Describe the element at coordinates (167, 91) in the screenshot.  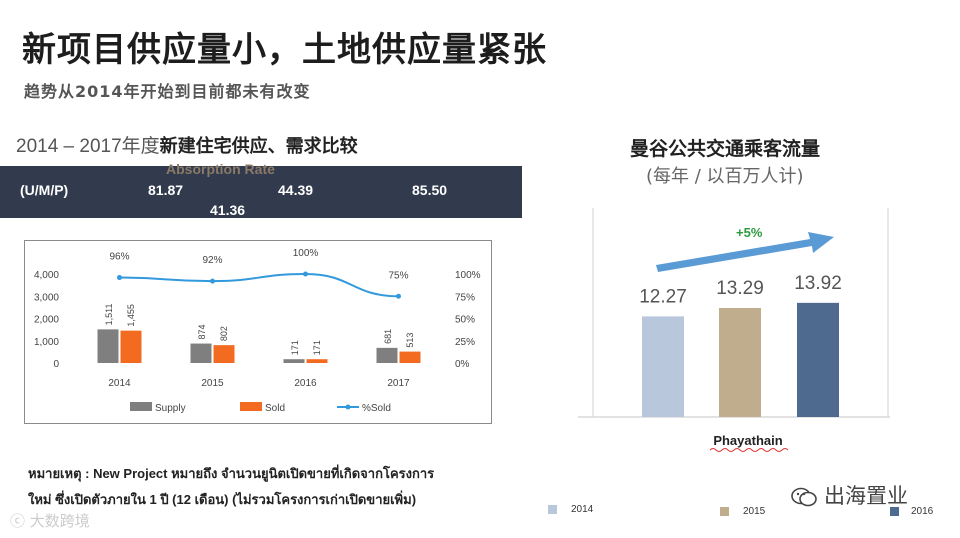
I see `page-subtitle: 趋势从2014年开始到目前都未有改变` at that location.